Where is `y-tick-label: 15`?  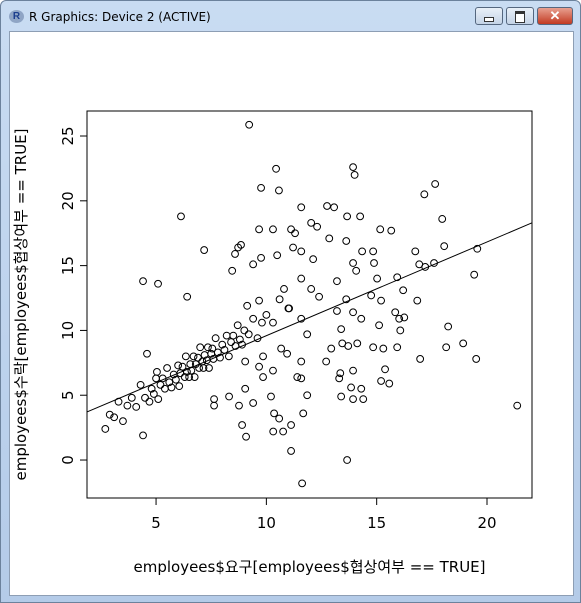
y-tick-label: 15 is located at coordinates (68, 265).